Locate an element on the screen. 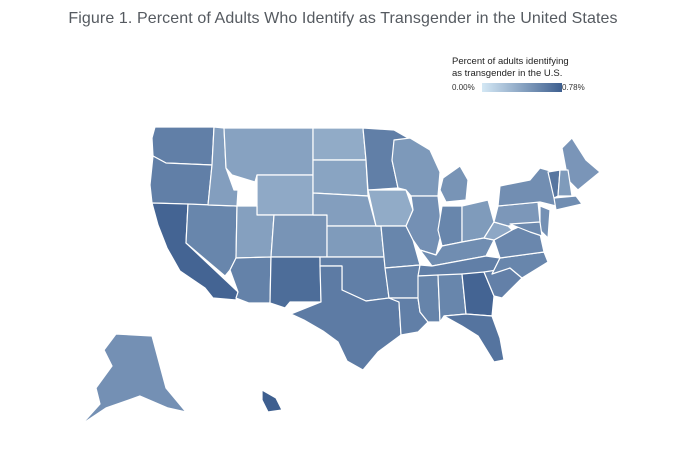 The image size is (686, 464). state-new-mexico: New Mexico is located at coordinates (295, 282).